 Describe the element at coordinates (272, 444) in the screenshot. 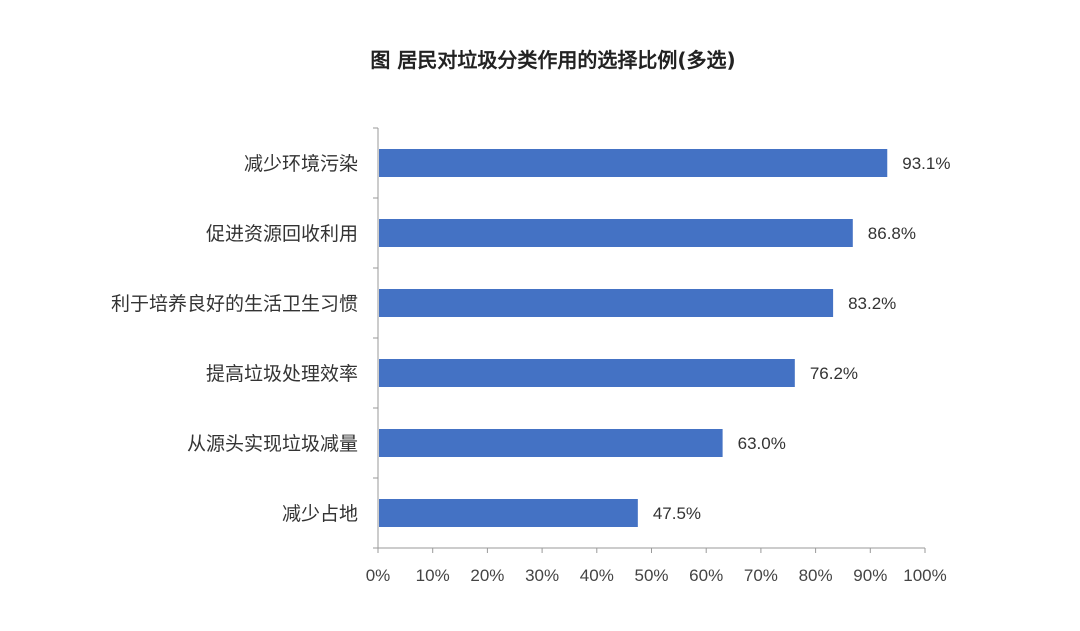

I see `category-label: 从源头实现垃圾减量` at that location.